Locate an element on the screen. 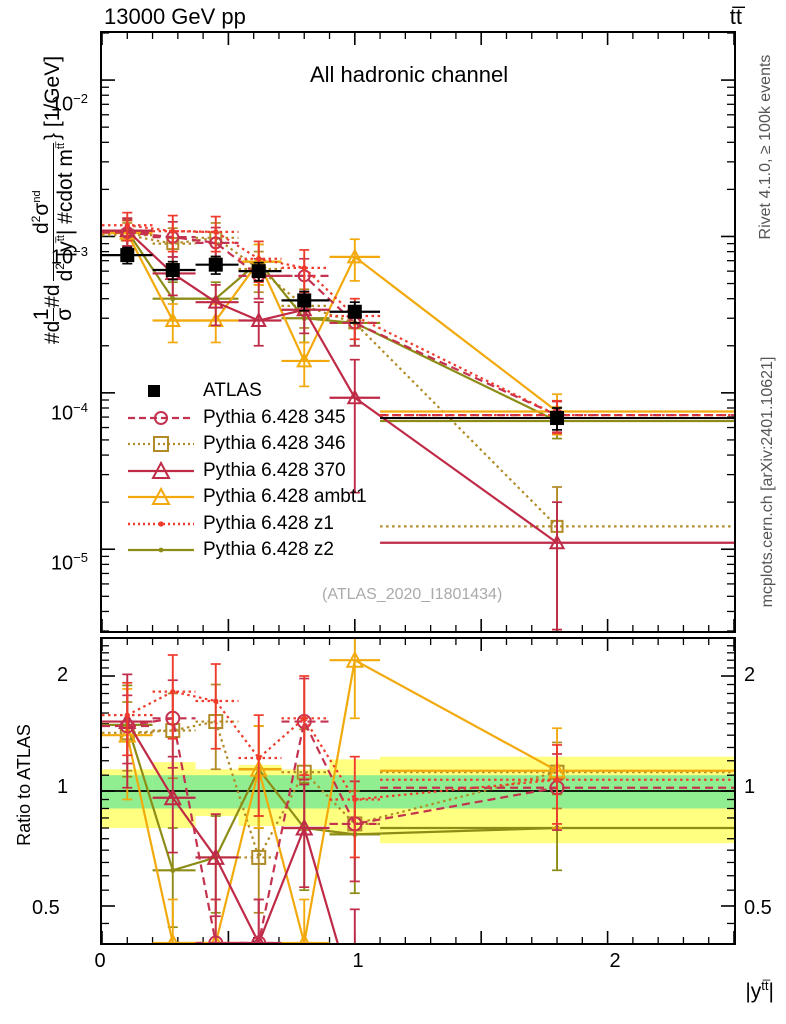 Image resolution: width=786 pixels, height=1024 pixels. x-tick-label-2: 2 is located at coordinates (615, 961).